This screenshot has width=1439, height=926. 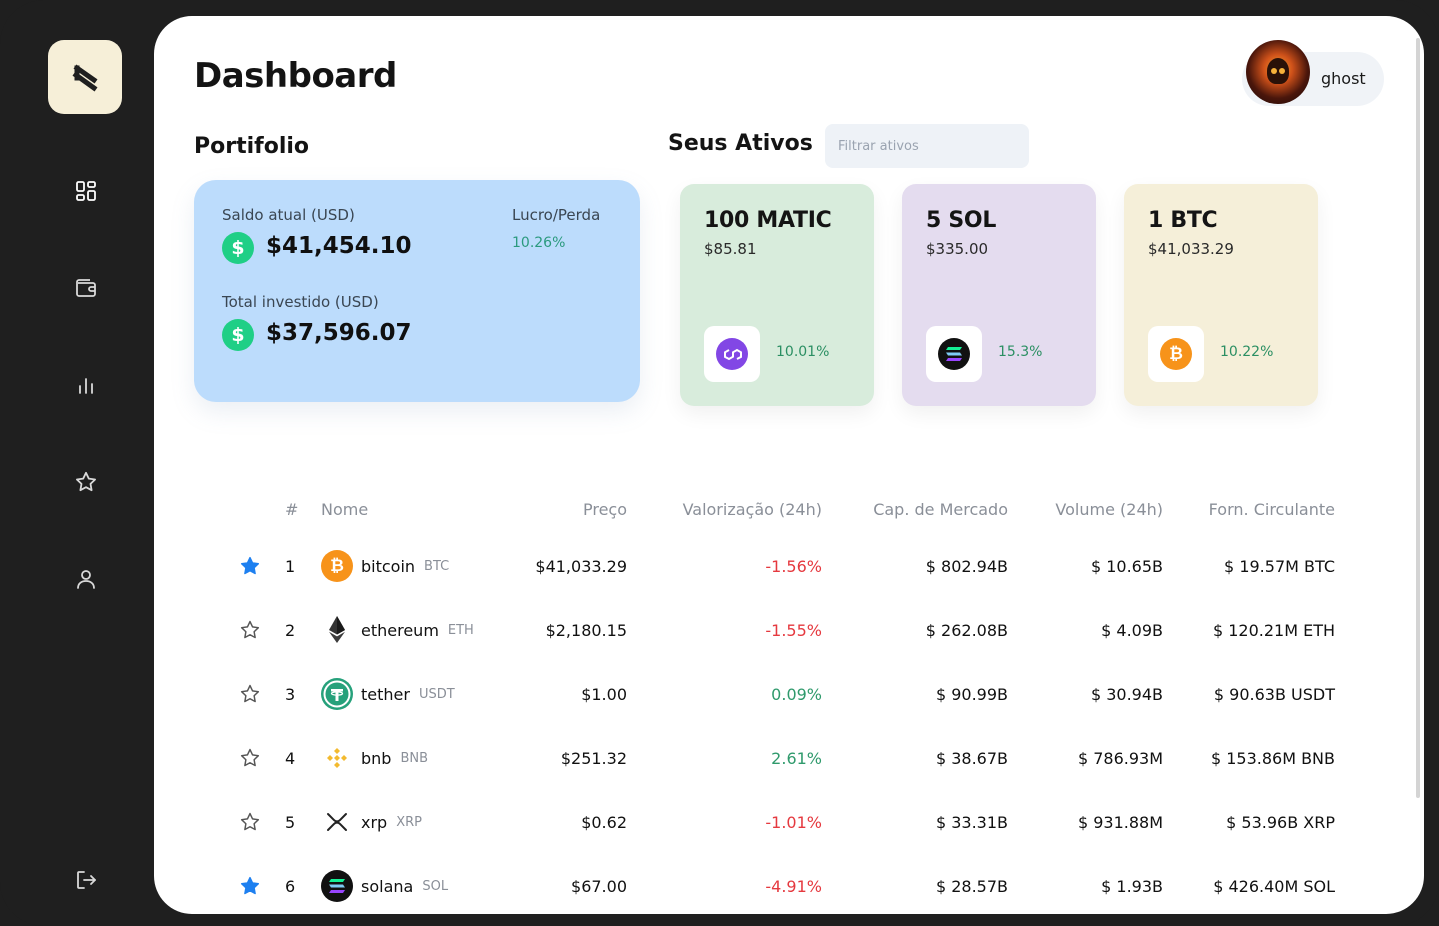 What do you see at coordinates (793, 822) in the screenshot?
I see `row-change: -1.01%` at bounding box center [793, 822].